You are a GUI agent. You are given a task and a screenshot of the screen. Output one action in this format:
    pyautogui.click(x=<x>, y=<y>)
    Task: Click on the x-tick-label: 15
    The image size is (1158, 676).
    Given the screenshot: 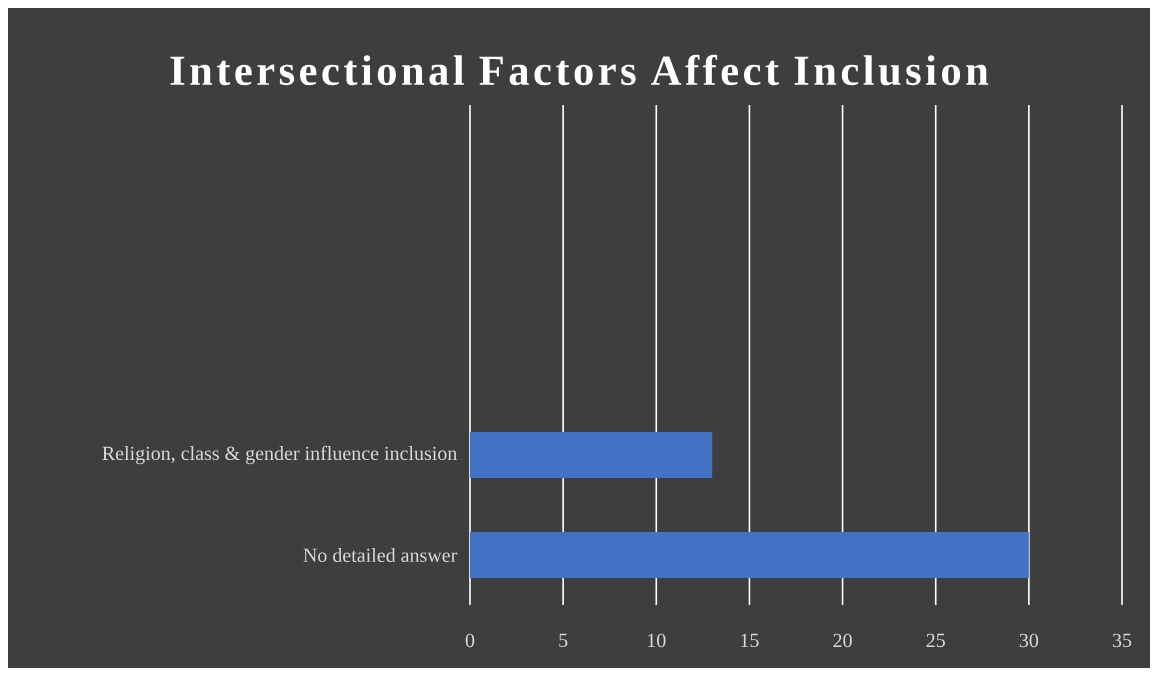 What is the action you would take?
    pyautogui.click(x=750, y=640)
    